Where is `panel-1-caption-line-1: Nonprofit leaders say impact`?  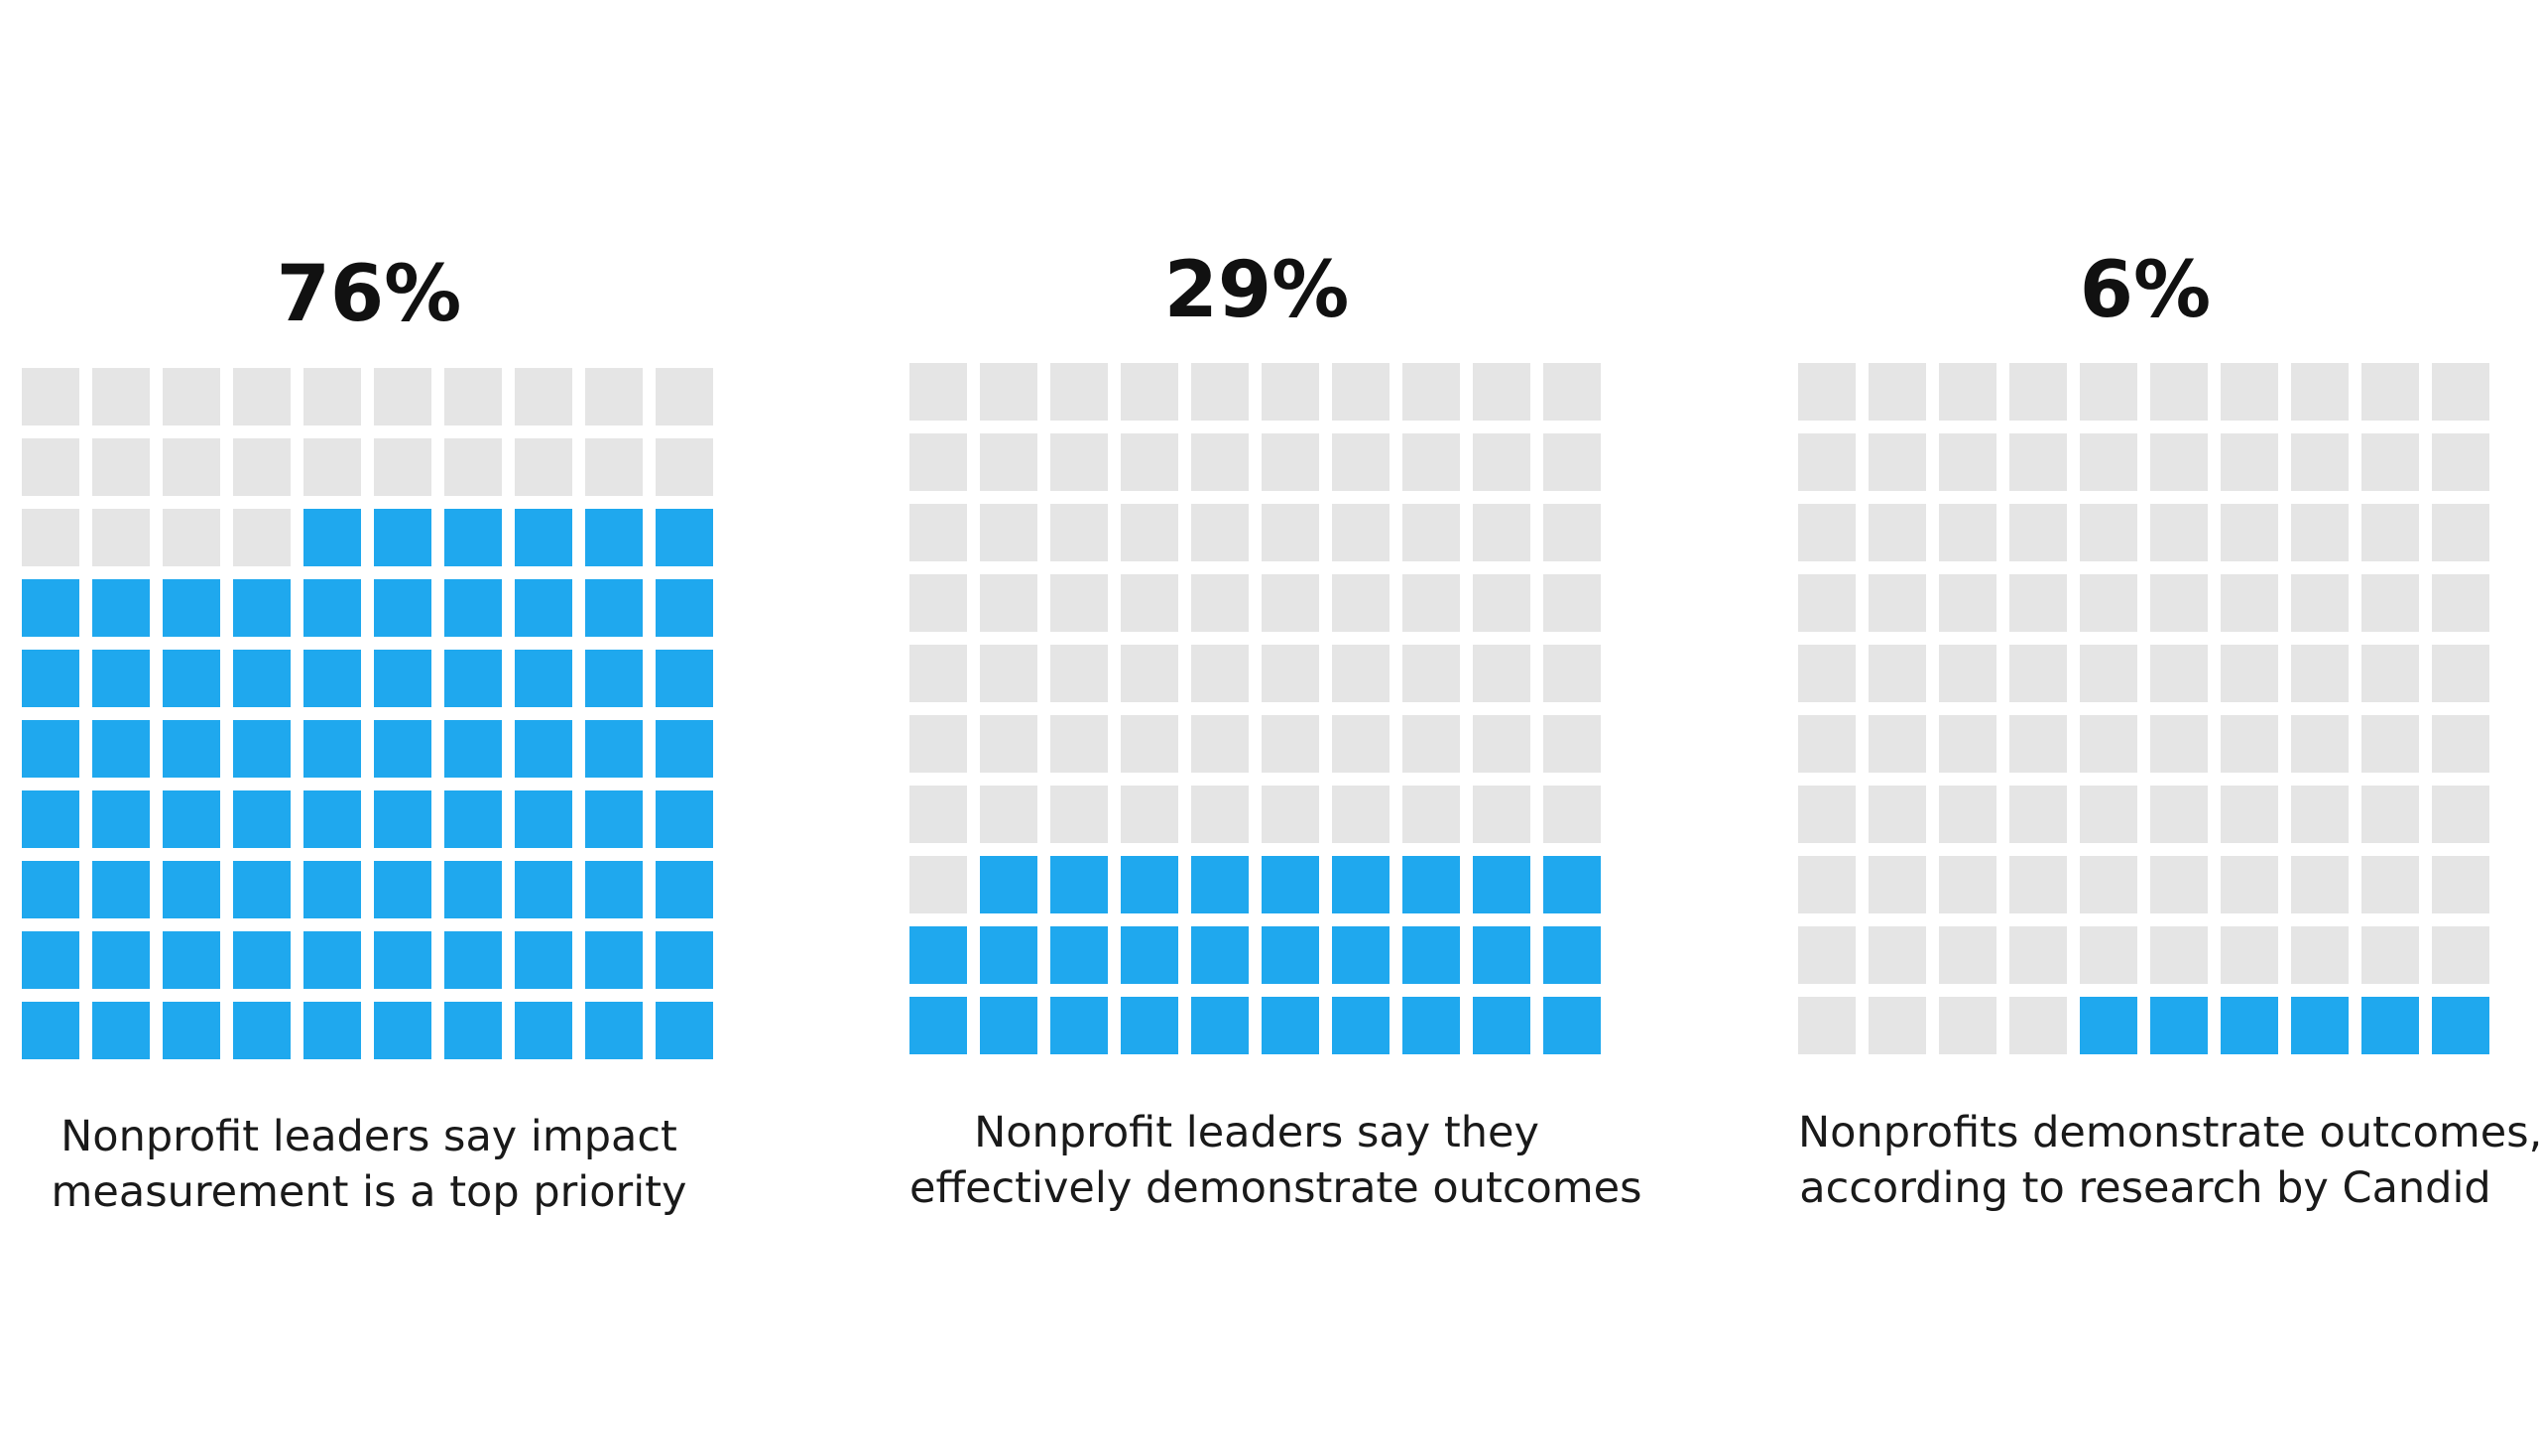 panel-1-caption-line-1: Nonprofit leaders say impact is located at coordinates (368, 1136).